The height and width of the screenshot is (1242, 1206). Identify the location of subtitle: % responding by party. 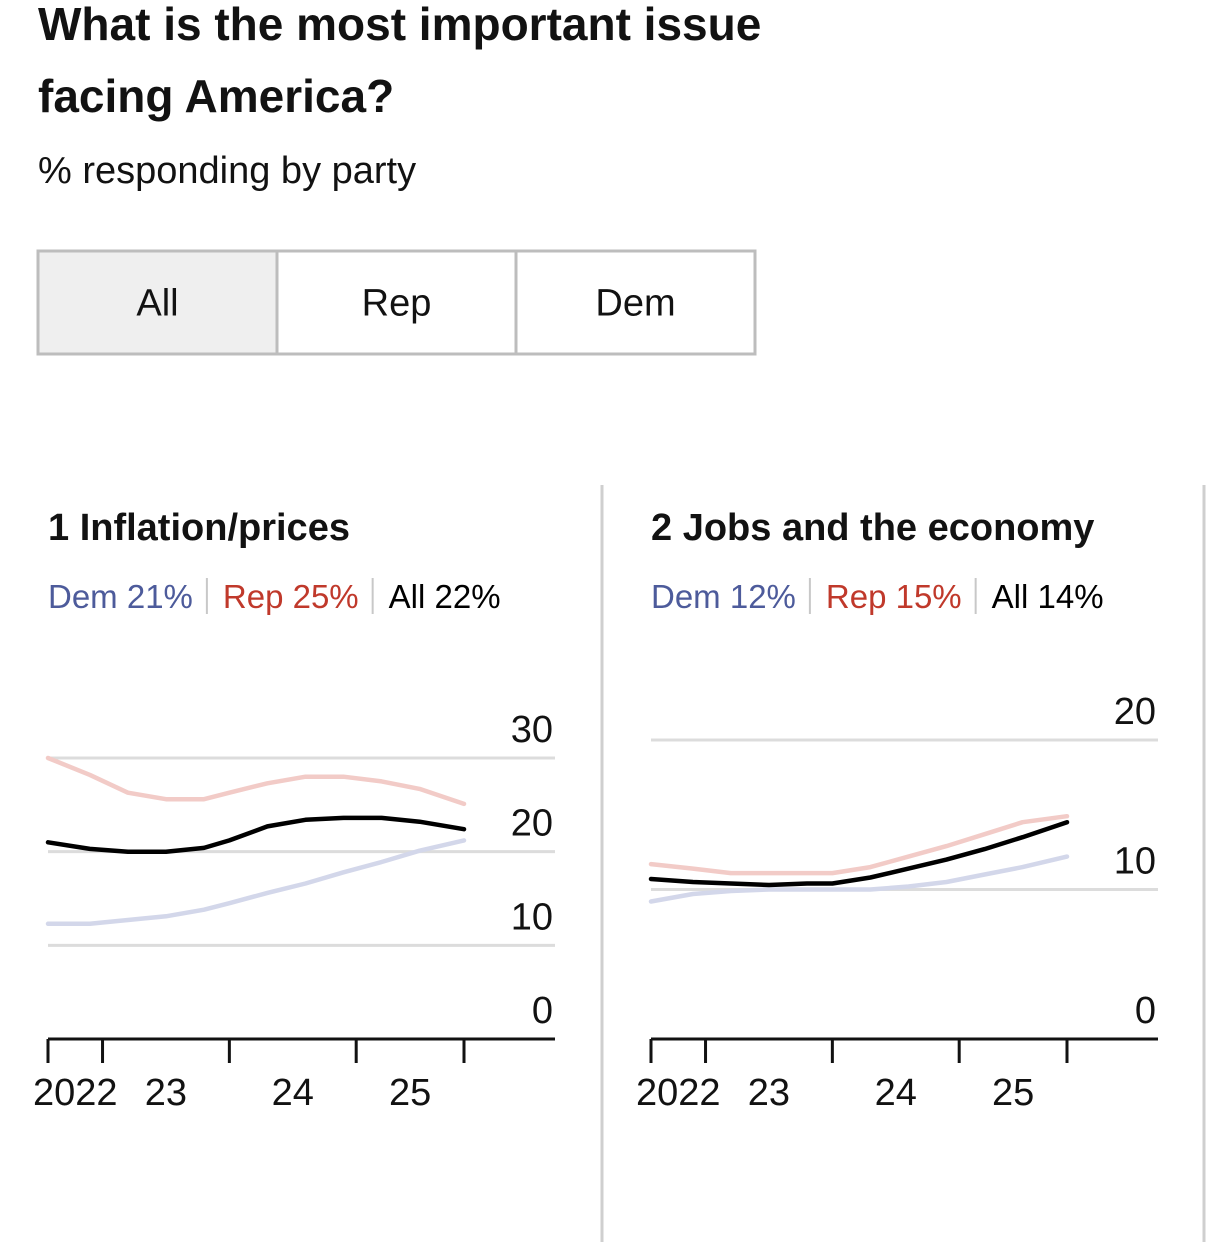
(227, 171).